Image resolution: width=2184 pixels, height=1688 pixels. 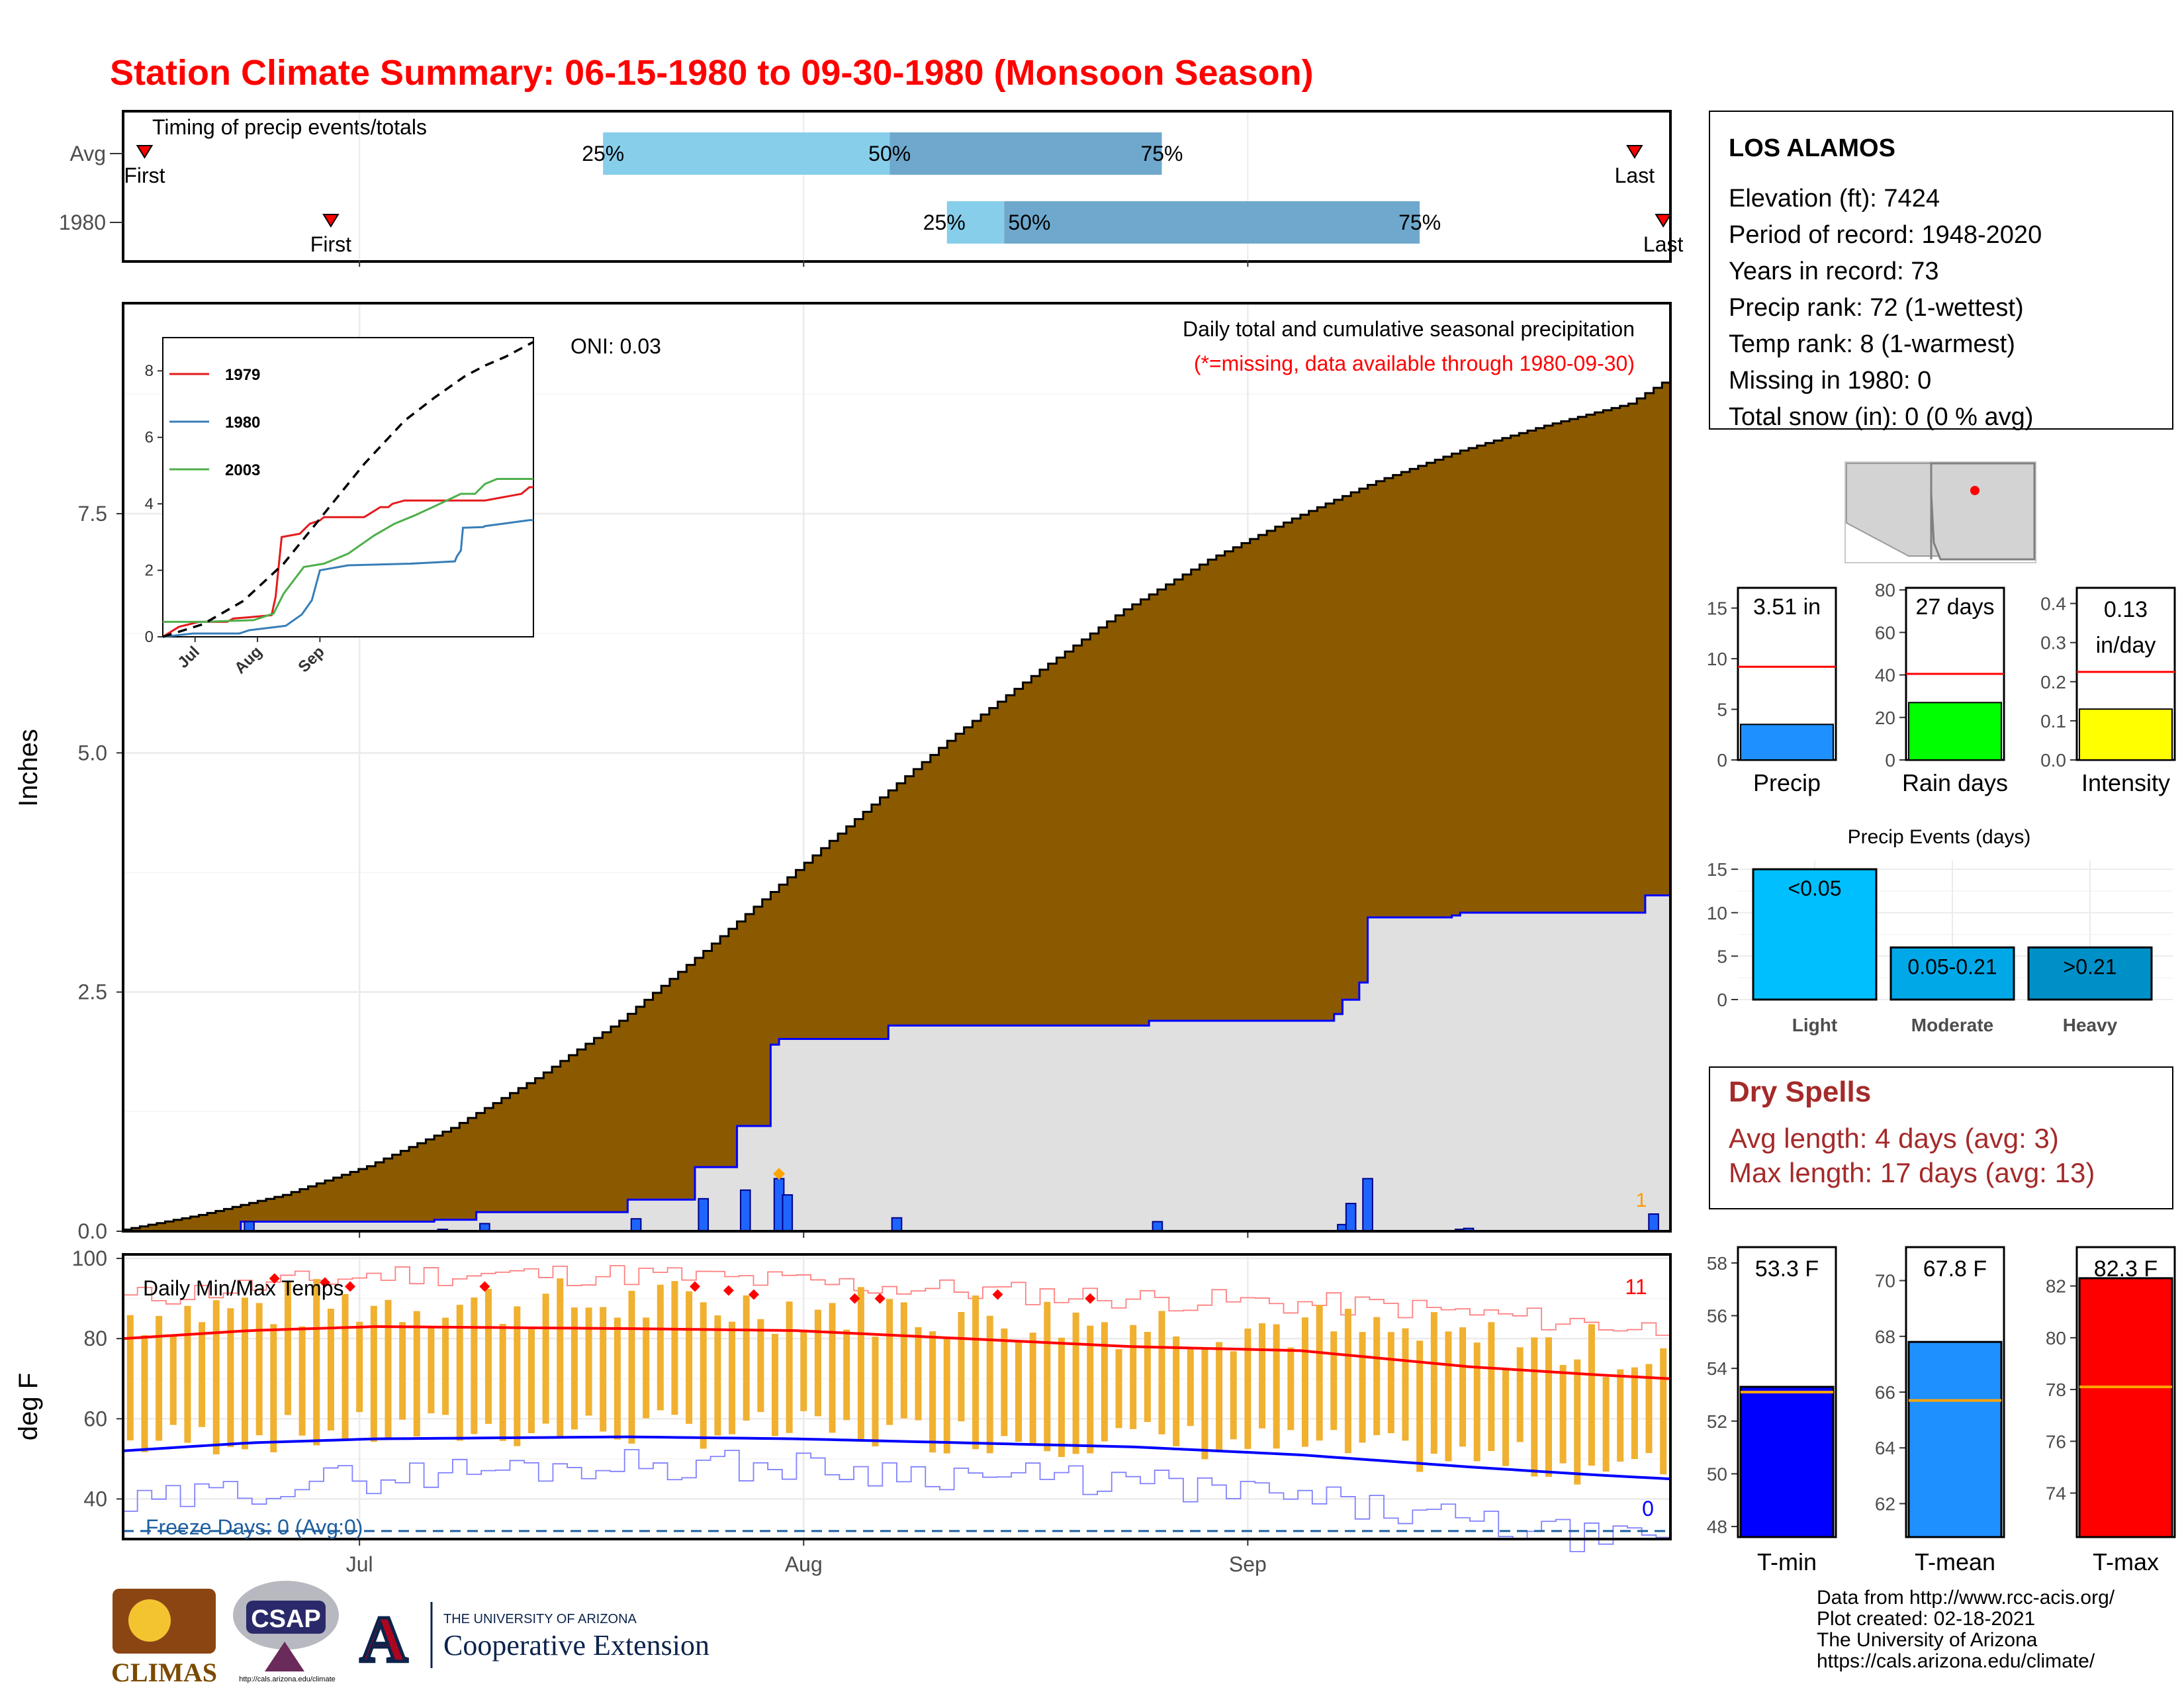 What do you see at coordinates (2053, 760) in the screenshot?
I see `stat-y-label: 0.0` at bounding box center [2053, 760].